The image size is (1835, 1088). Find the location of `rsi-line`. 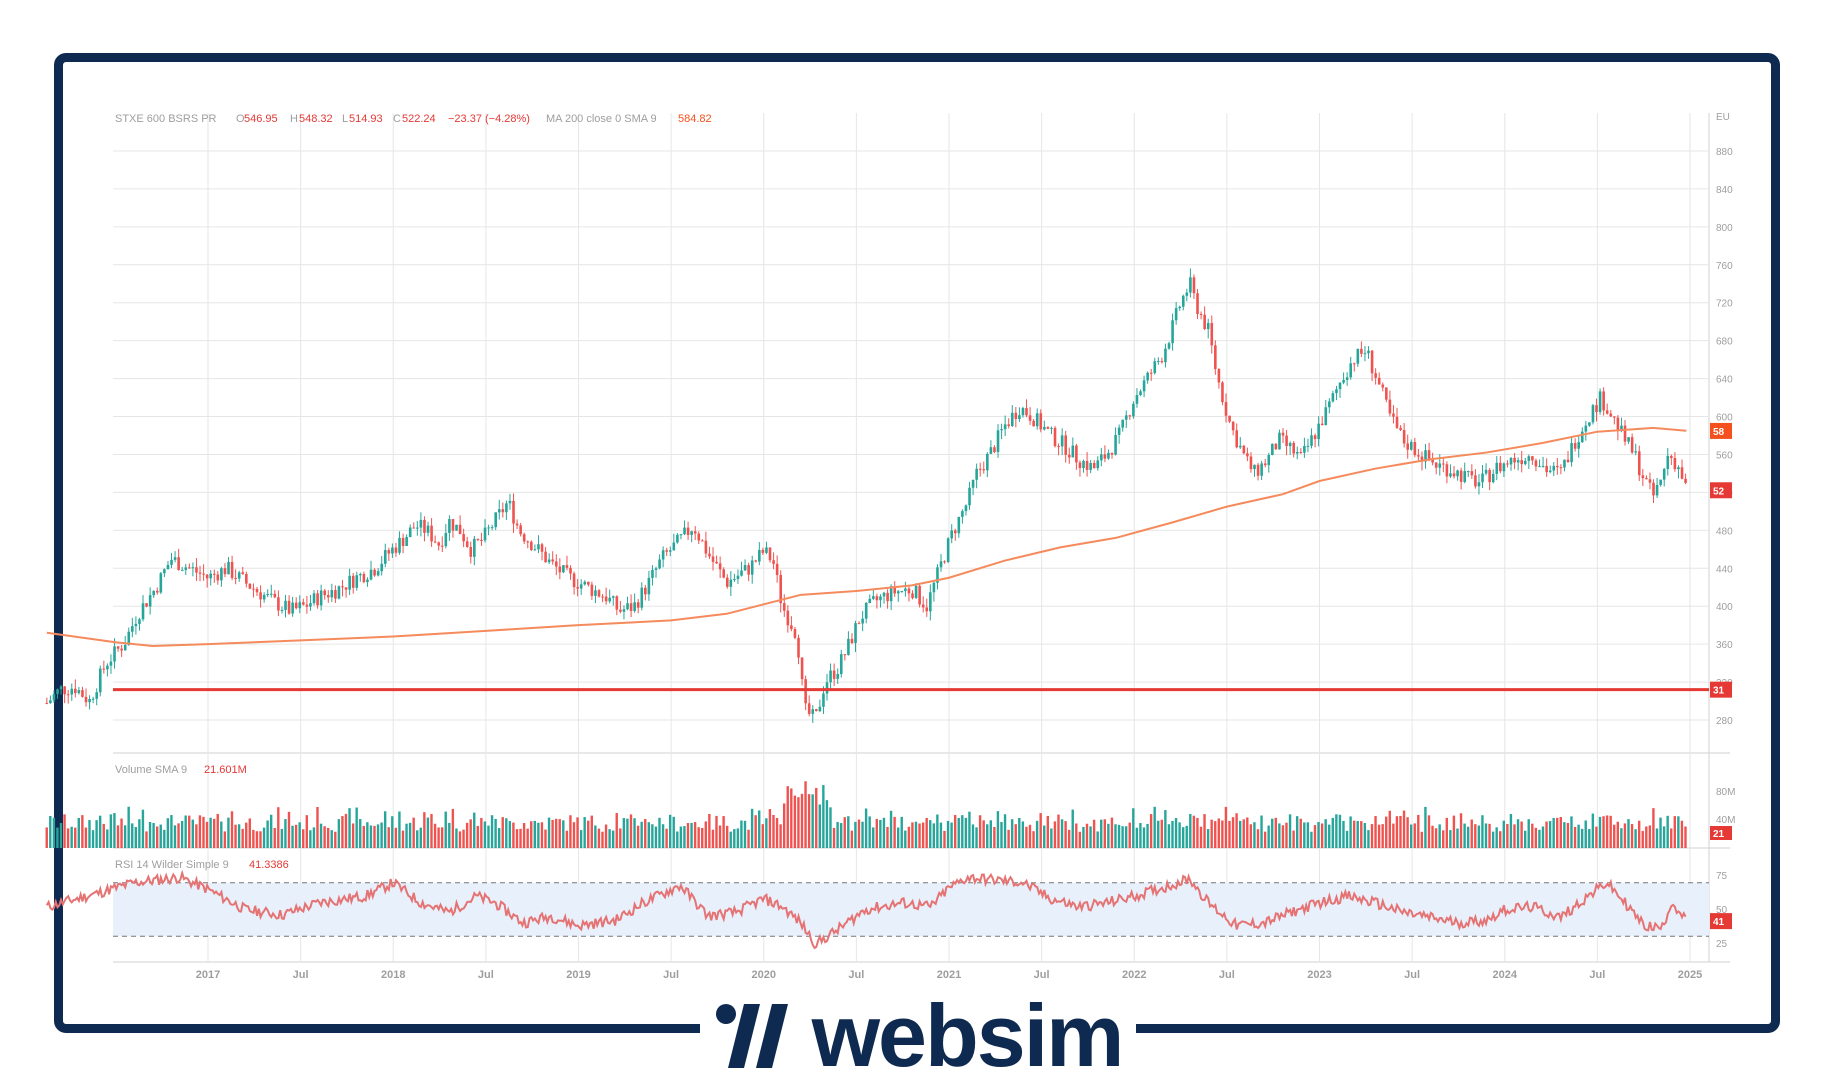

rsi-line is located at coordinates (866, 909).